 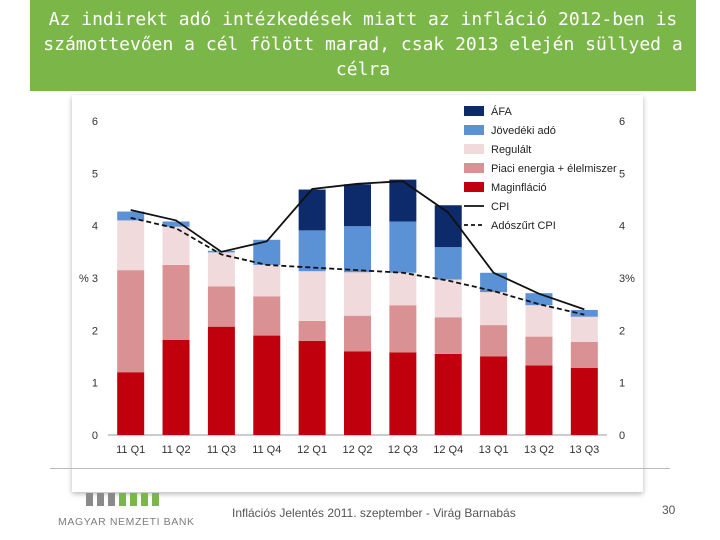 I want to click on x-tick-label: 12 Q2, so click(x=358, y=450).